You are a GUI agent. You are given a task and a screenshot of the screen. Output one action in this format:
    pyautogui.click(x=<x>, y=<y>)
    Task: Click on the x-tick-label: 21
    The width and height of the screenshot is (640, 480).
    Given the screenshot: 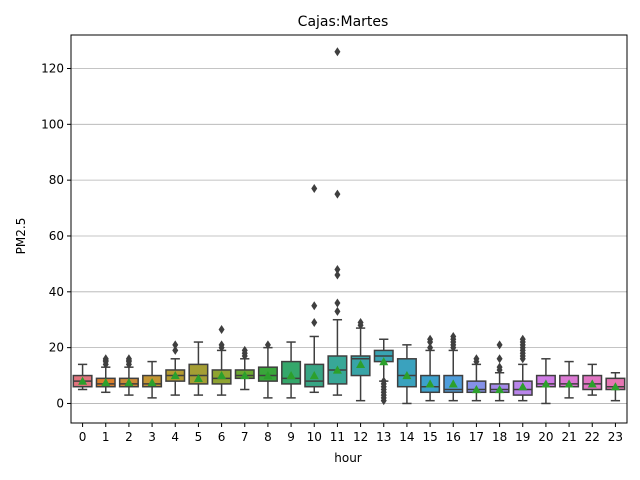 What is the action you would take?
    pyautogui.click(x=568, y=437)
    